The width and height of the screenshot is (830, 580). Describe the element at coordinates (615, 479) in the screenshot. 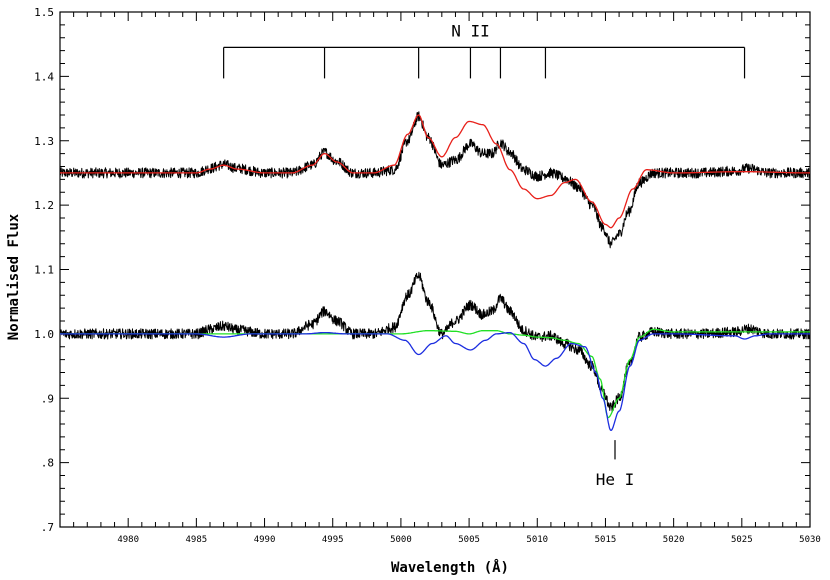

I see `hei-label: He I` at that location.